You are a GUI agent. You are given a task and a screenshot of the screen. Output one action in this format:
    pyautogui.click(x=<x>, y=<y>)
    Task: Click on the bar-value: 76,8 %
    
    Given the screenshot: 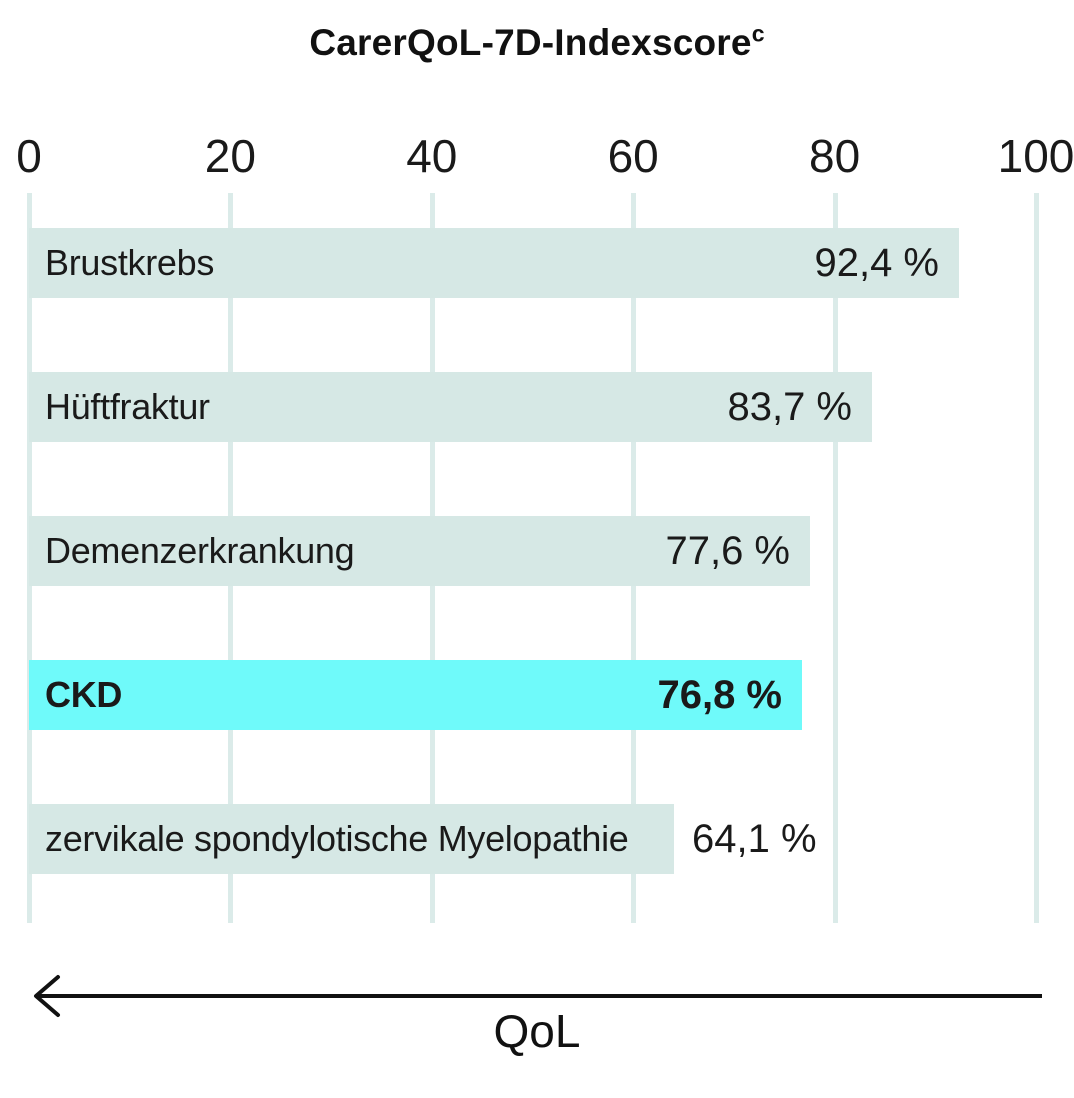 What is the action you would take?
    pyautogui.click(x=719, y=695)
    